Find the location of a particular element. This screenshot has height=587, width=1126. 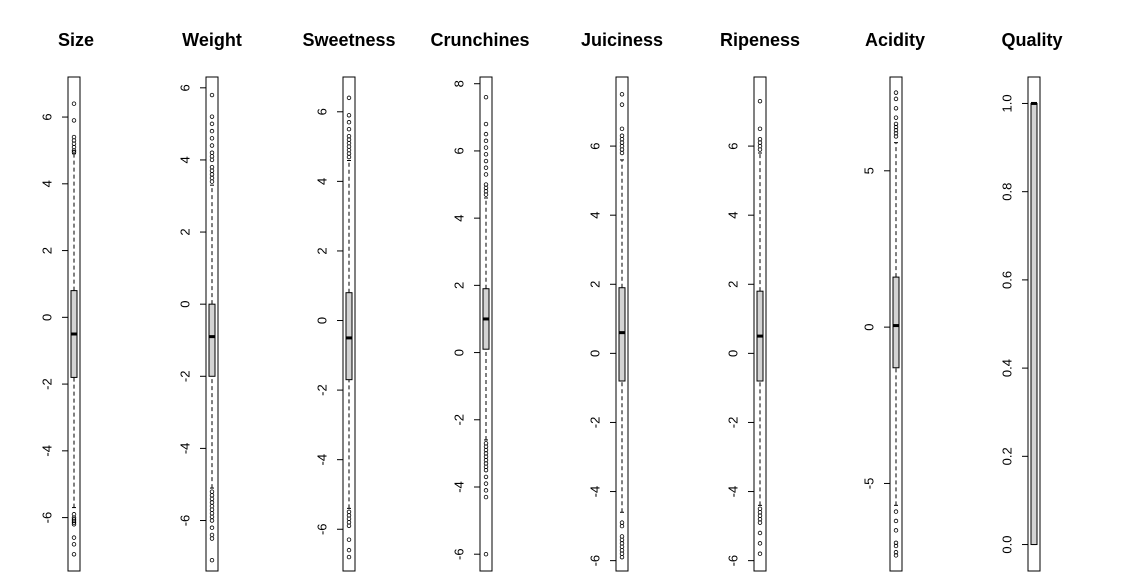

weight-tick-label: 2 is located at coordinates (184, 231).